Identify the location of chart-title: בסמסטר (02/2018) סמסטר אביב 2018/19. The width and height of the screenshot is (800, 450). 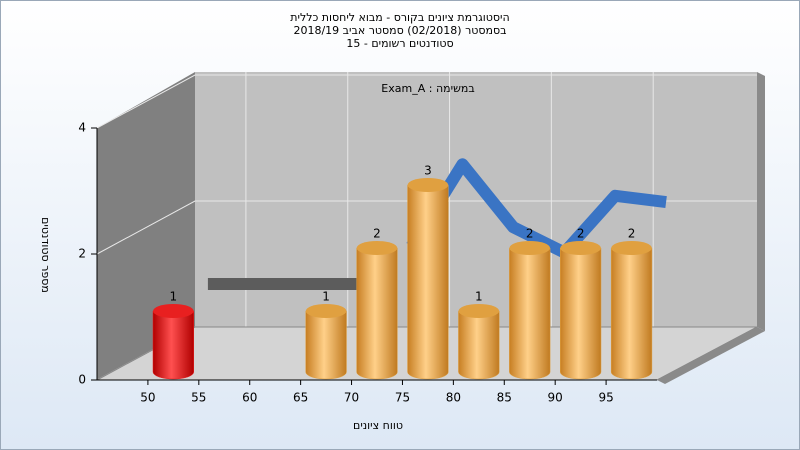
(399, 30).